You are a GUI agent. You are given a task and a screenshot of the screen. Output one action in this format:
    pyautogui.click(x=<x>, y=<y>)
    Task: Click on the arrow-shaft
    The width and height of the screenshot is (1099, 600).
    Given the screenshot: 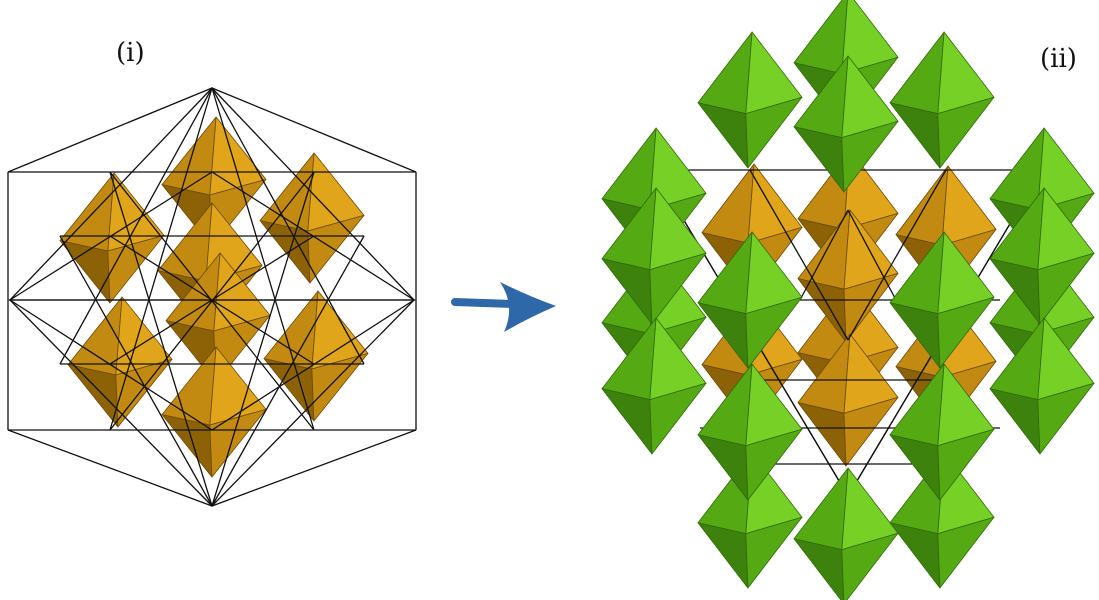 What is the action you would take?
    pyautogui.click(x=483, y=303)
    